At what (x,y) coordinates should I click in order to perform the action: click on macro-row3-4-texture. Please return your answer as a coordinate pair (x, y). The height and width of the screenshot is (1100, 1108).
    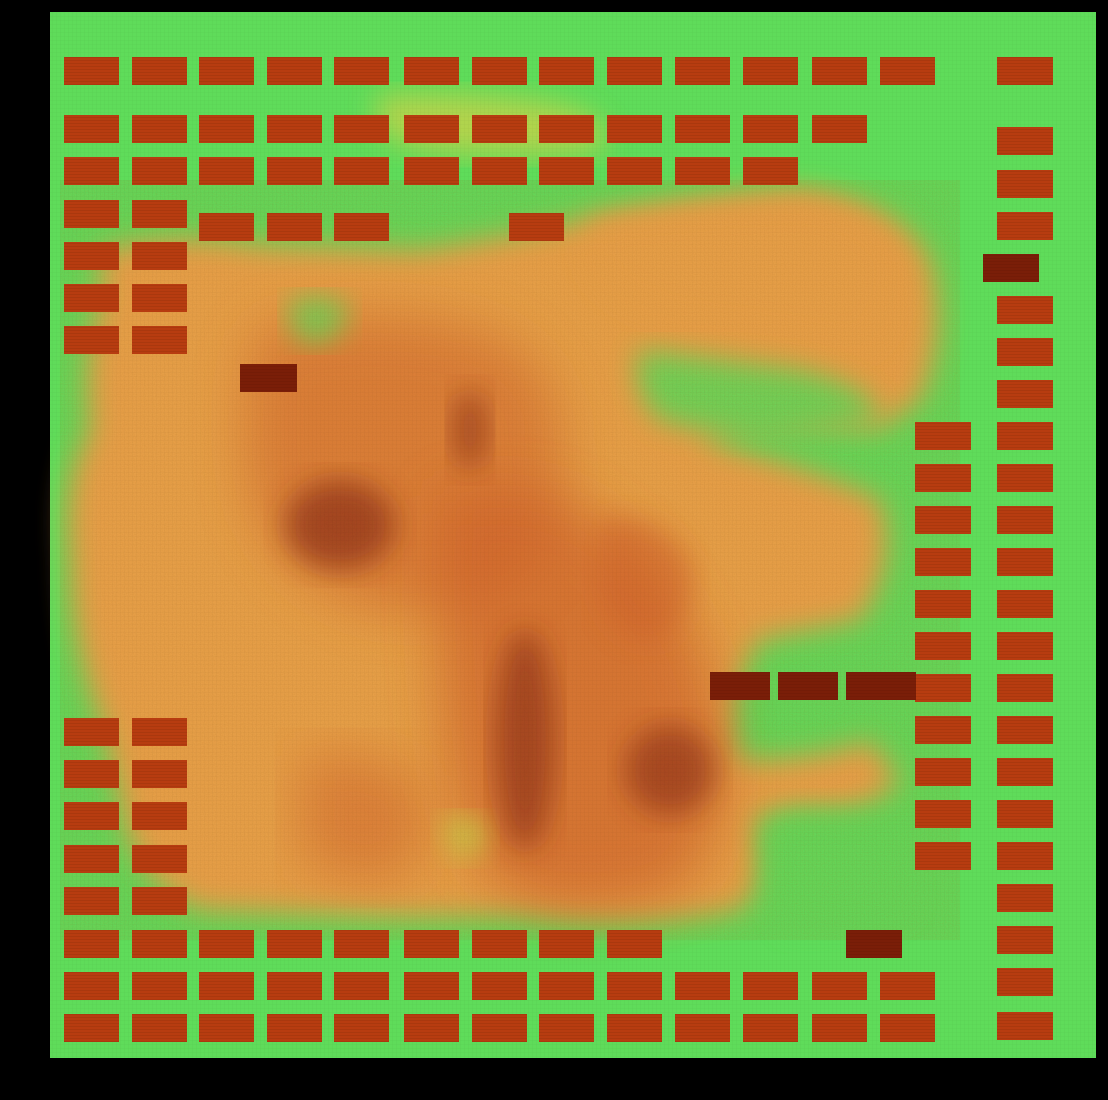
    Looking at the image, I should click on (361, 171).